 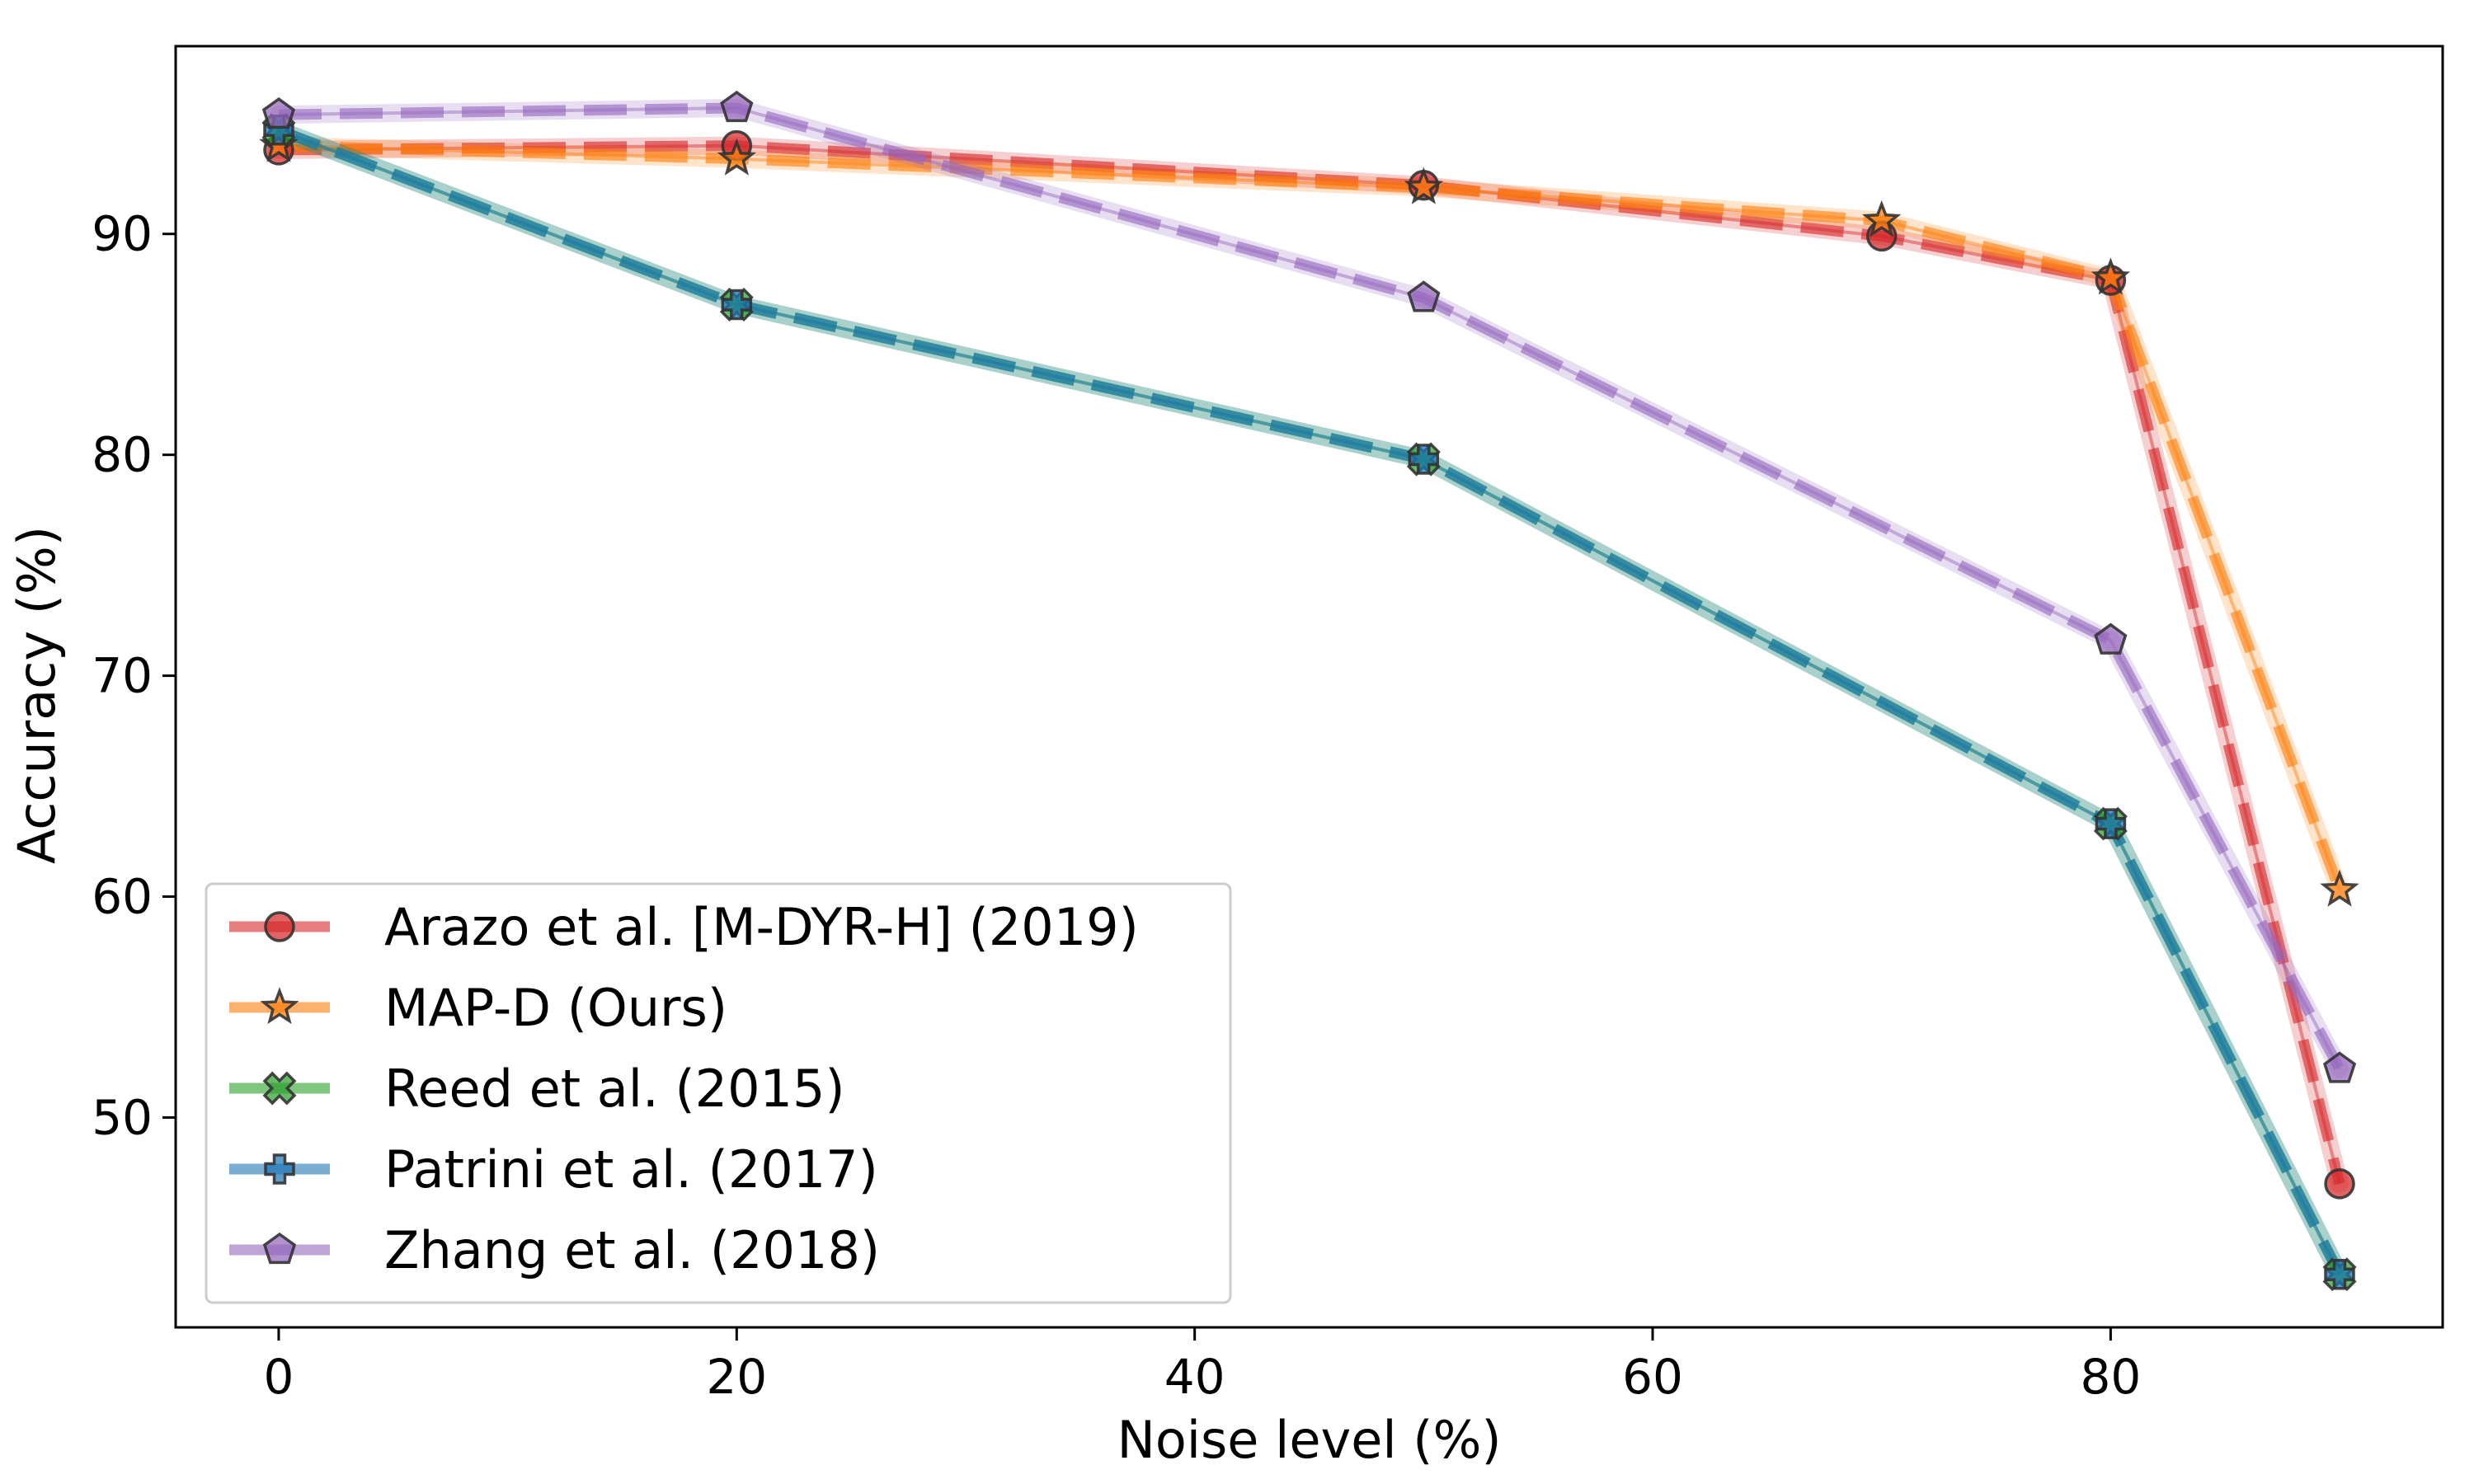 What do you see at coordinates (631, 1169) in the screenshot?
I see `legend-label: Patrini et al. (2017)` at bounding box center [631, 1169].